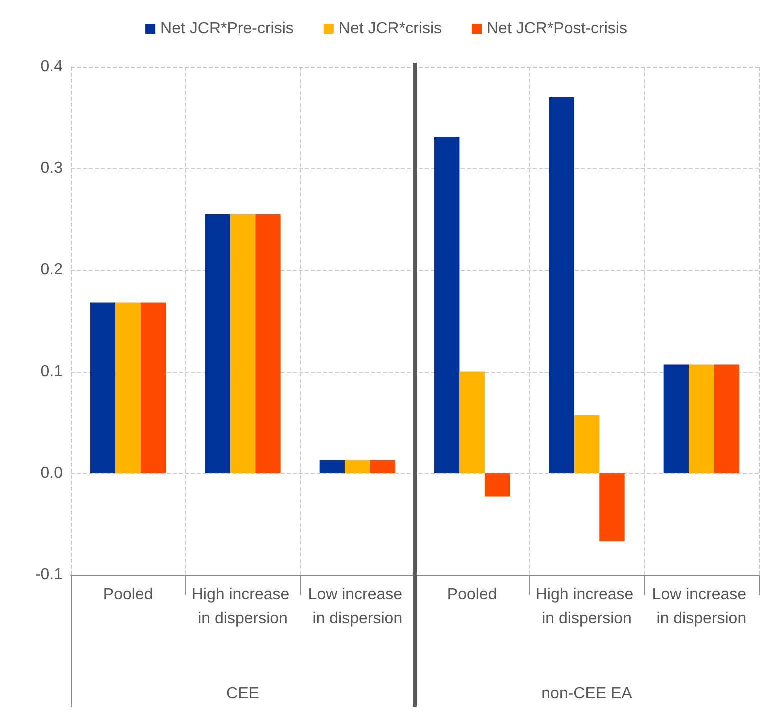 This screenshot has width=773, height=715. What do you see at coordinates (52, 371) in the screenshot?
I see `y-tick-label: 0.1` at bounding box center [52, 371].